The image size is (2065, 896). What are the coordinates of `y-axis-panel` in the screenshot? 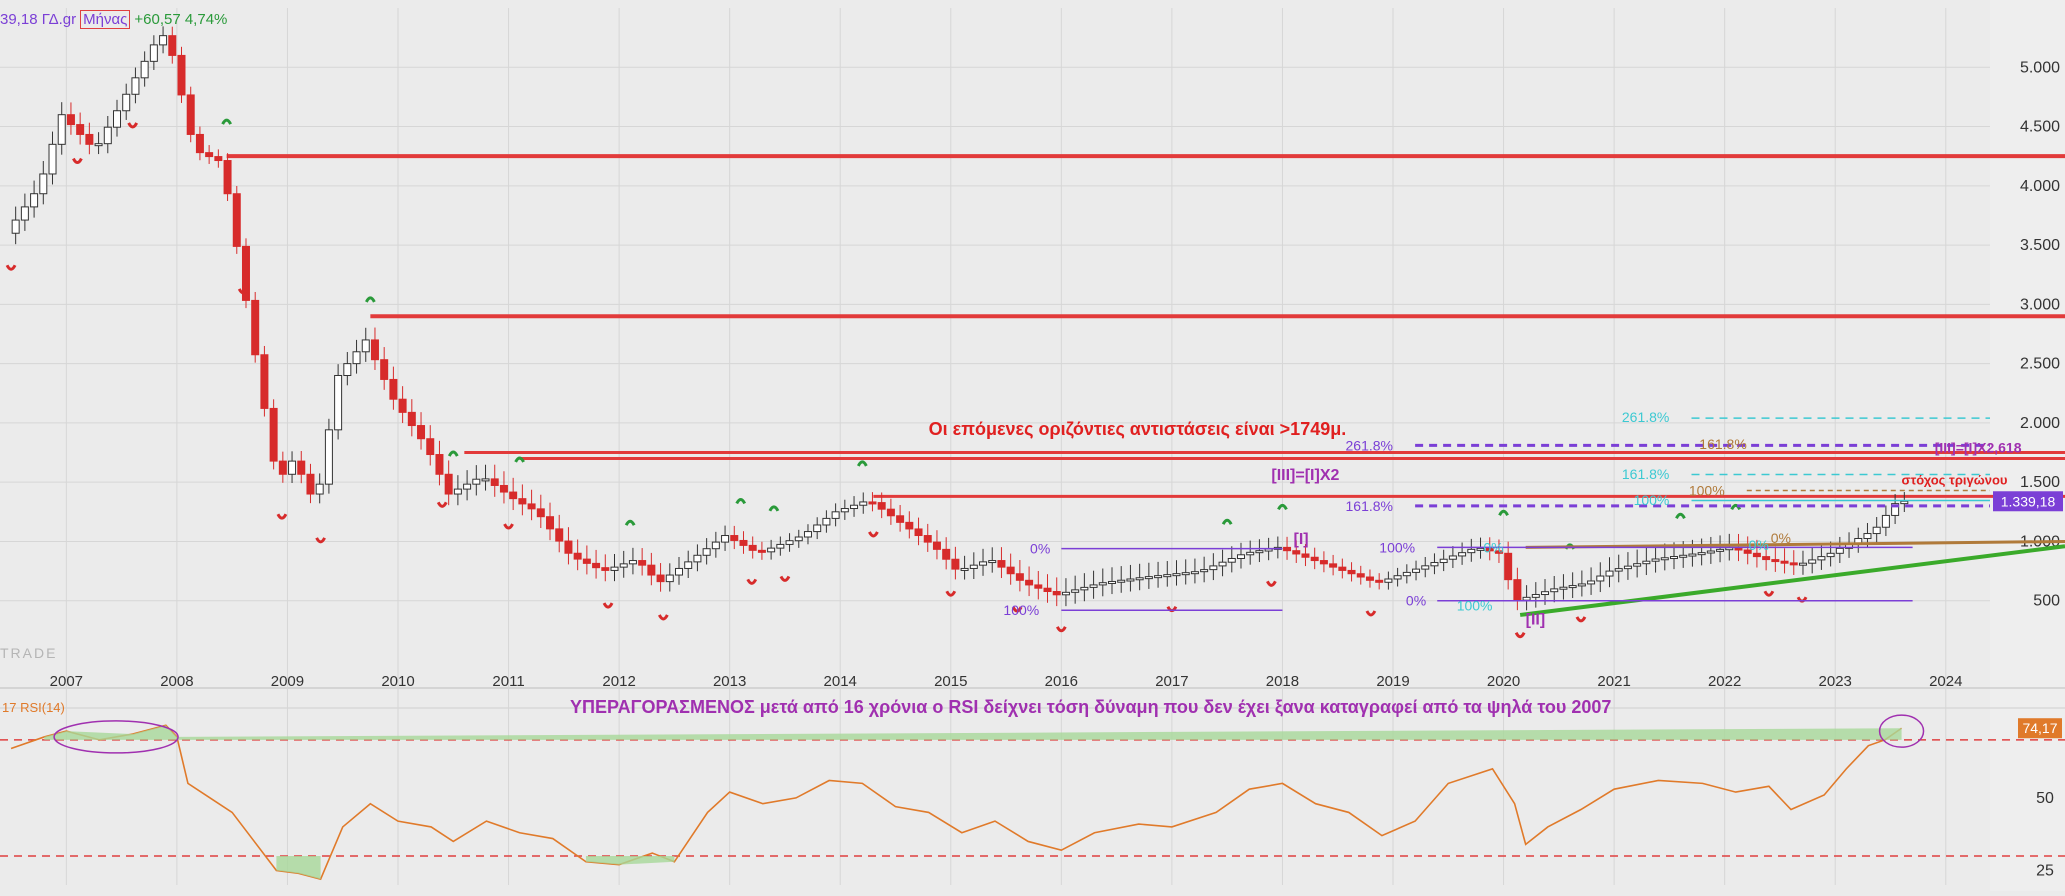 It's located at (2027, 445).